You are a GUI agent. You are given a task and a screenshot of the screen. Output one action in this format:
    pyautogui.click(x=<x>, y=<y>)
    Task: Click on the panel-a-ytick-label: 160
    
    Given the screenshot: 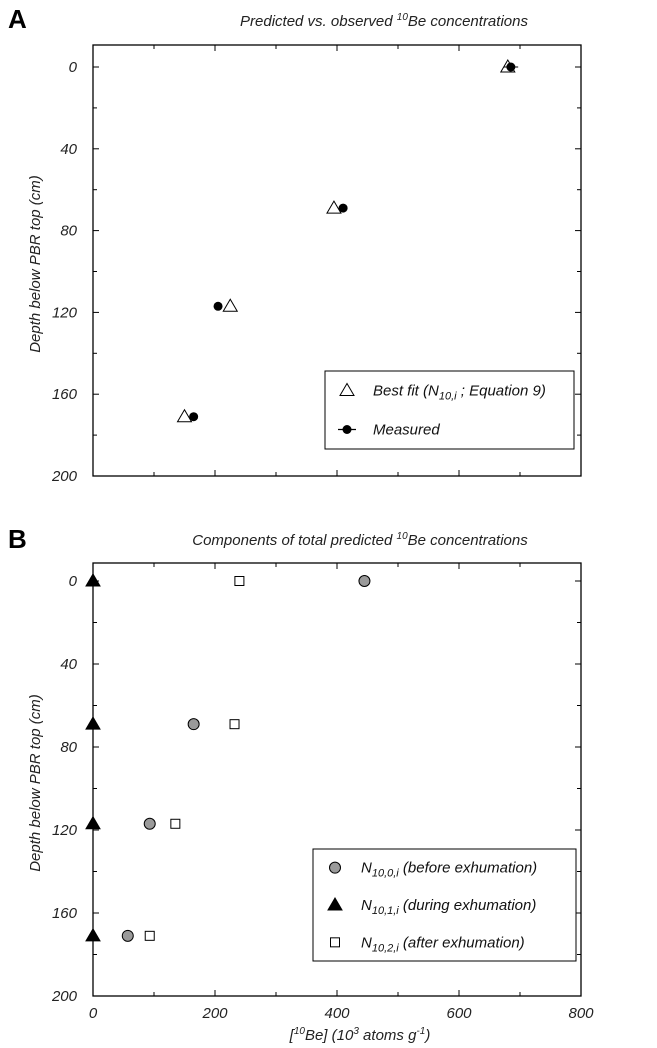 What is the action you would take?
    pyautogui.click(x=65, y=394)
    